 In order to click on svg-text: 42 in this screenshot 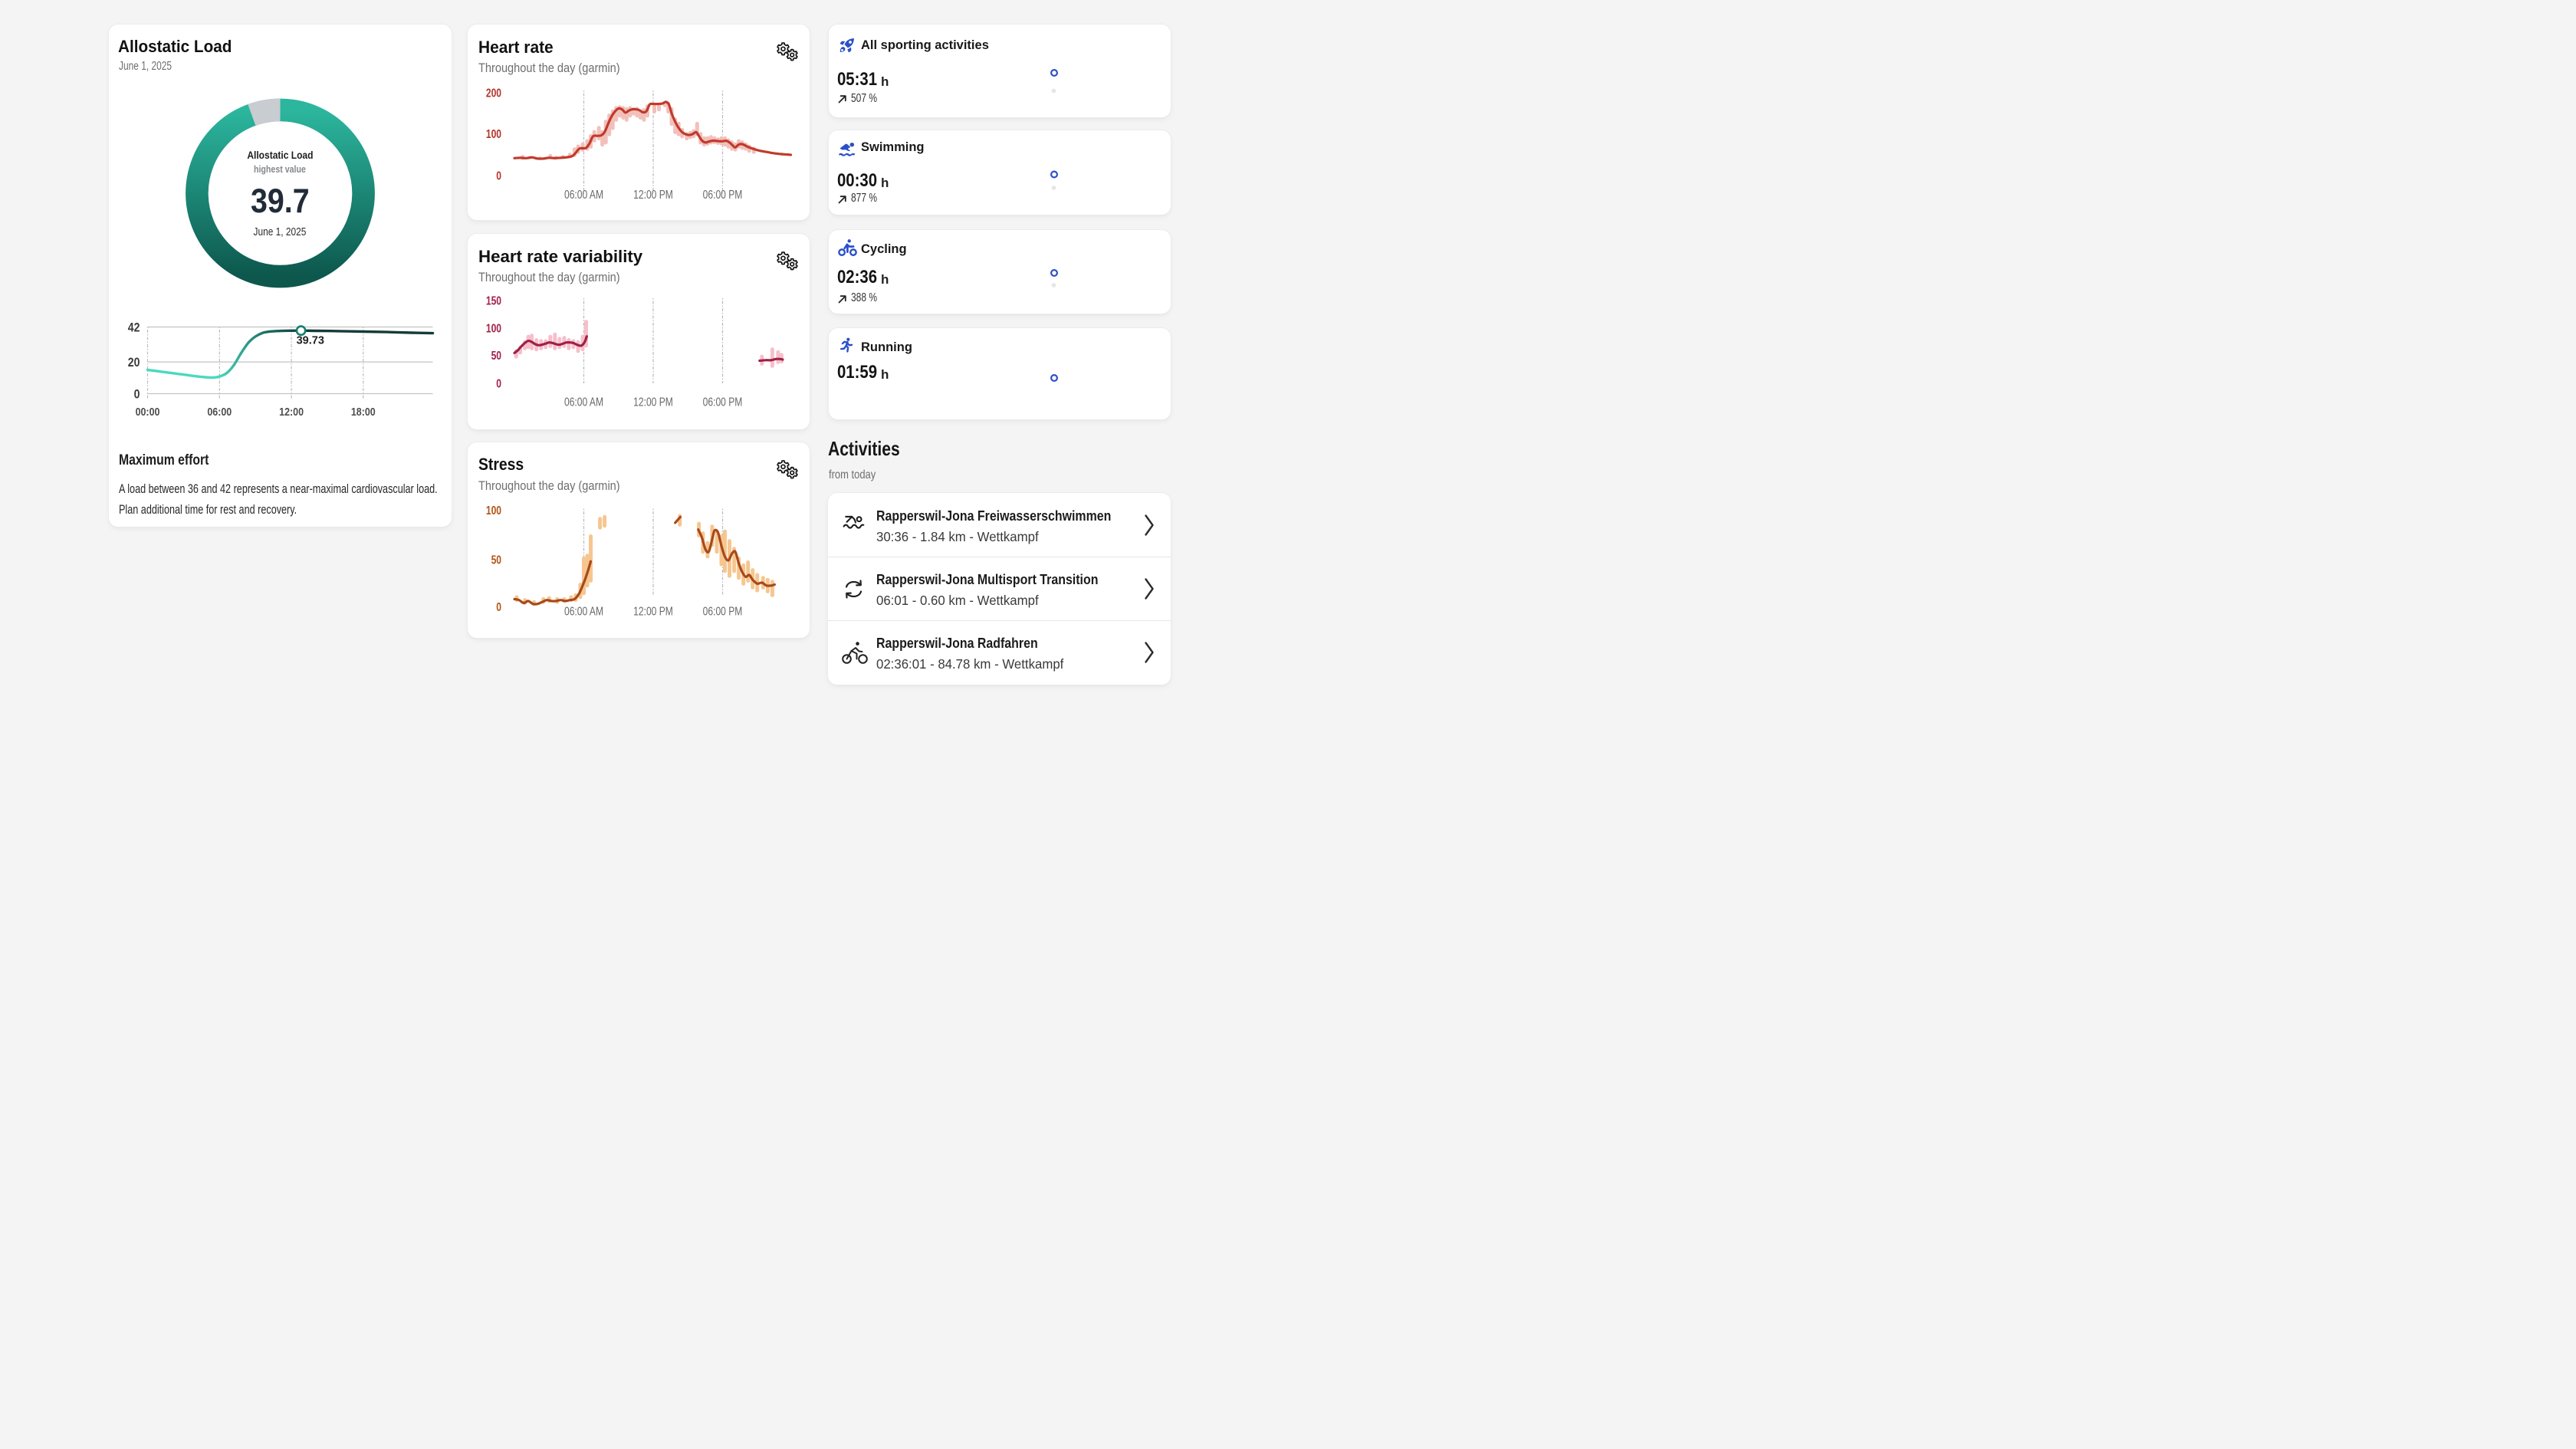, I will do `click(133, 327)`.